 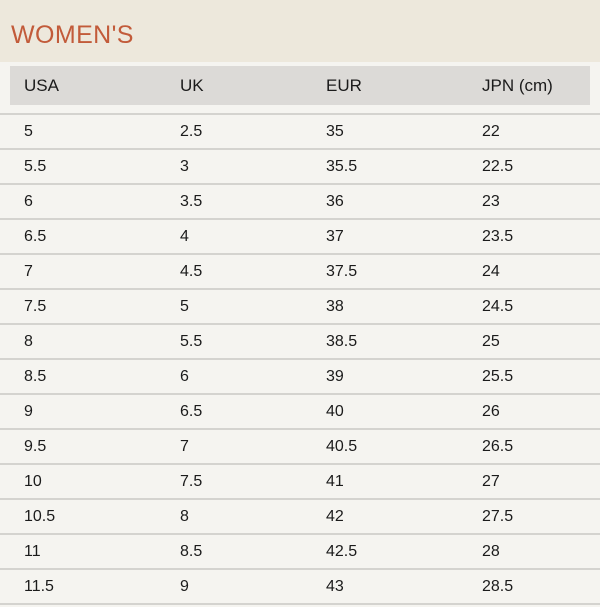 I want to click on cell-uk: 4, so click(x=184, y=236).